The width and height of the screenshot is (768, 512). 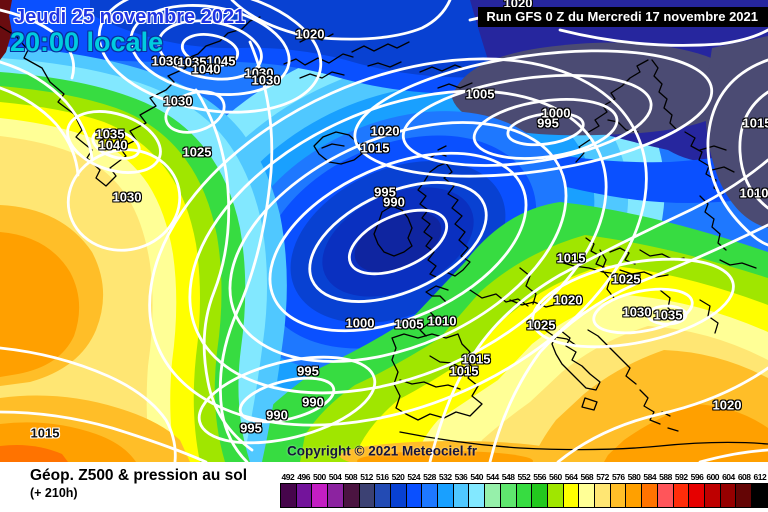 I want to click on colorbar-value: 552, so click(x=524, y=477).